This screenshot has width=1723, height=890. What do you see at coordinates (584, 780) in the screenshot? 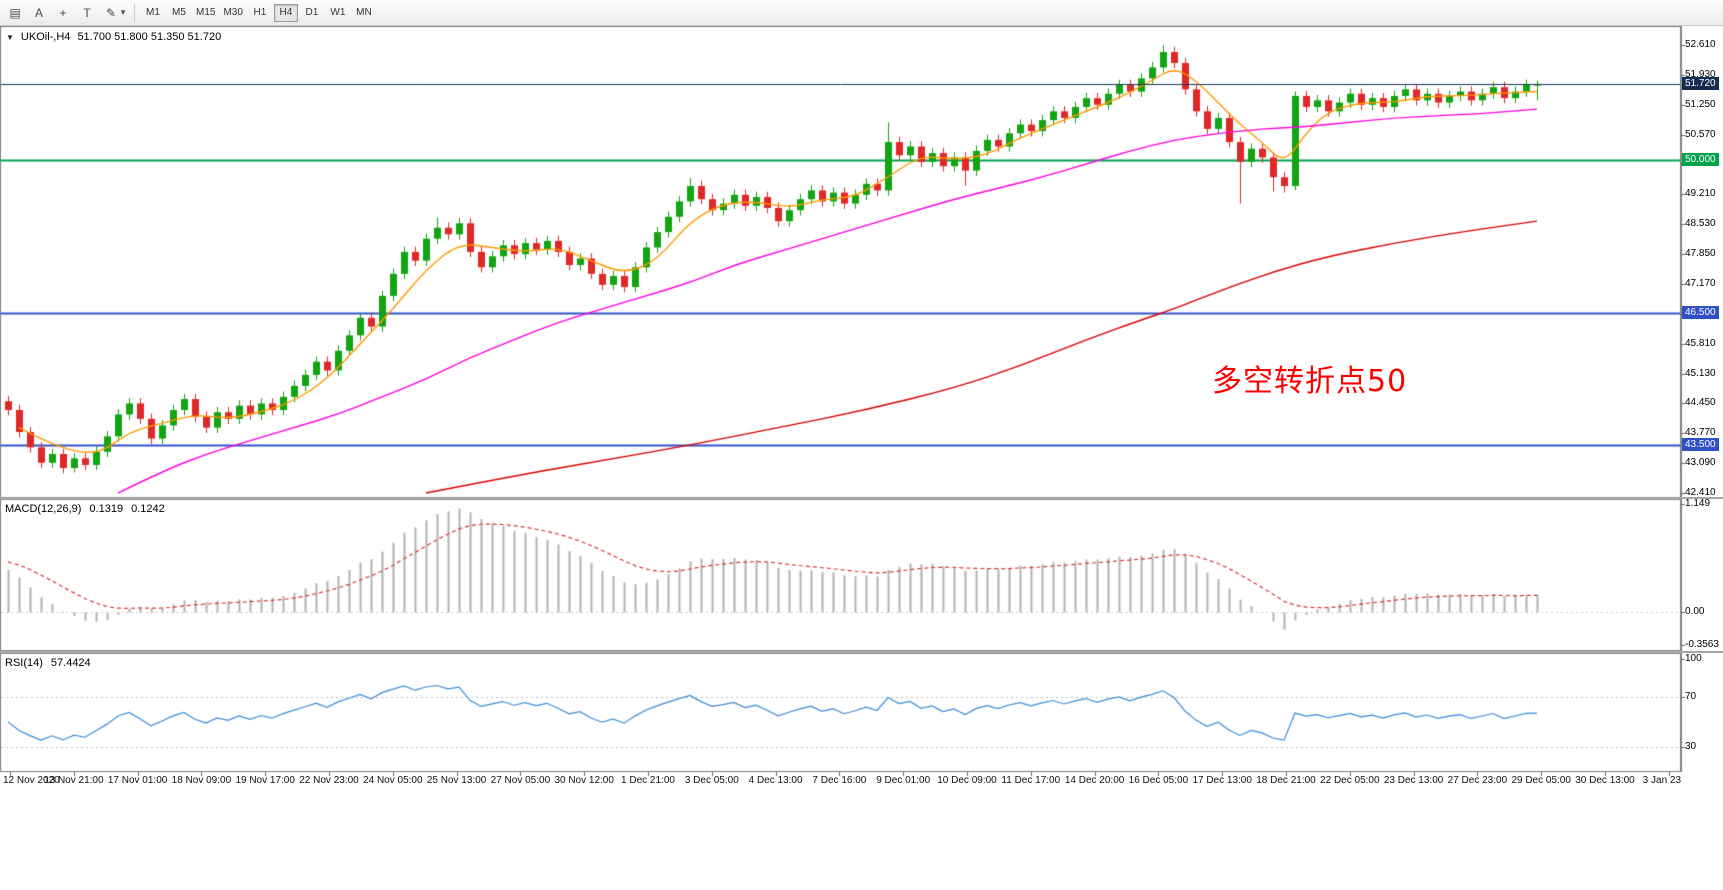
I see `time-label: 30 Nov 12:00` at bounding box center [584, 780].